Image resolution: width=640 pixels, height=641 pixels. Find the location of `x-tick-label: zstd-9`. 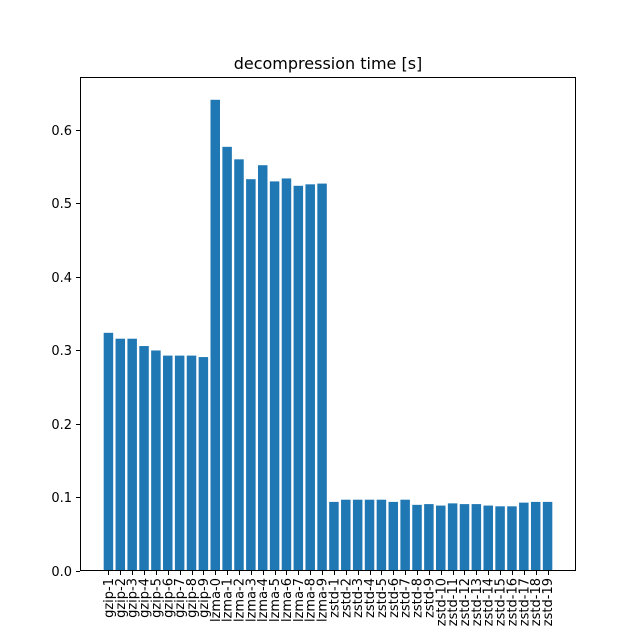

x-tick-label: zstd-9 is located at coordinates (429, 598).